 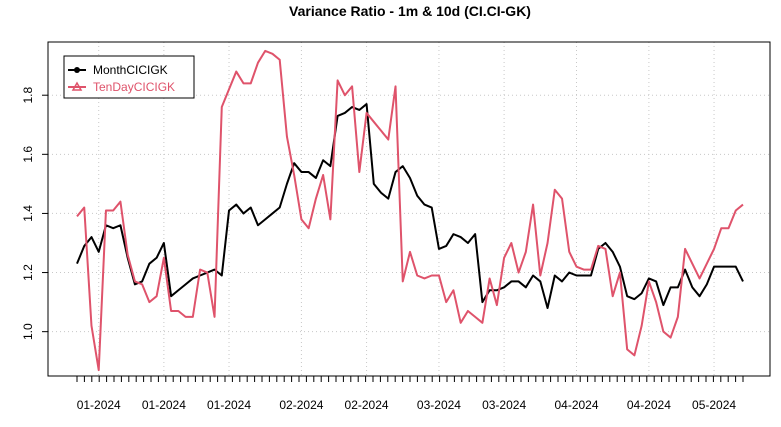 I want to click on y-tick-label: 1.4, so click(x=28, y=213).